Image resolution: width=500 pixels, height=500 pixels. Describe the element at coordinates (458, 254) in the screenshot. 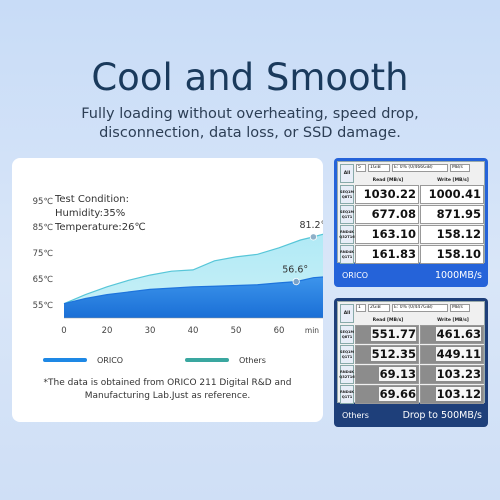

I see `write-value-text: 158.10` at that location.